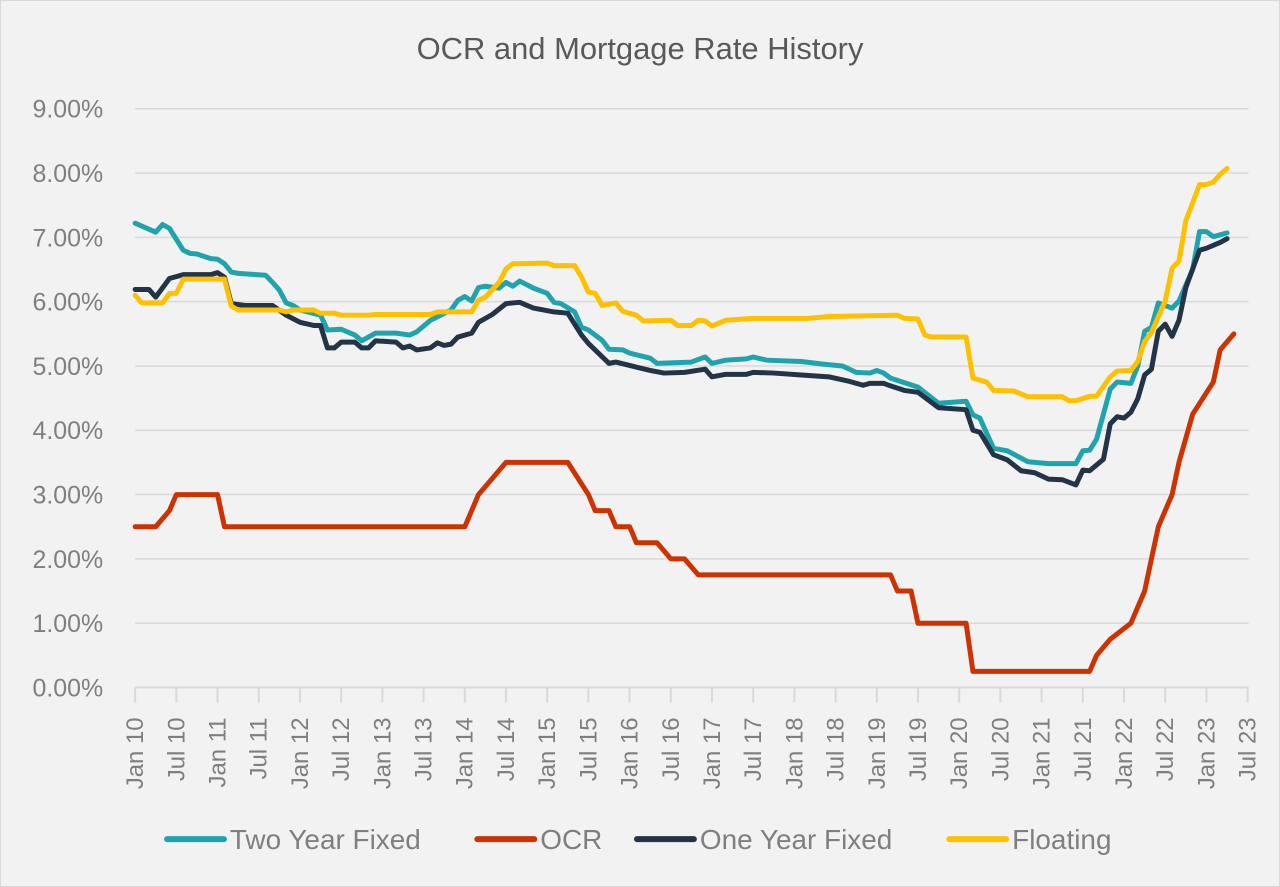 The image size is (1280, 887). I want to click on legend-item: Two Year Fixed, so click(292, 839).